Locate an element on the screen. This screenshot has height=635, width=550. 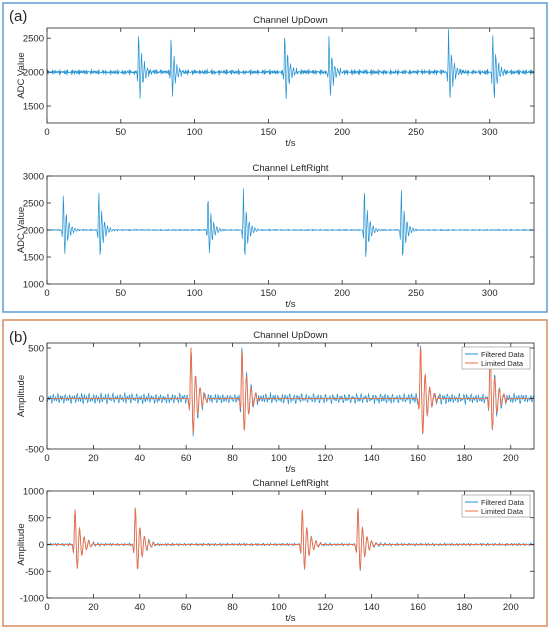
y-tick-label: 3000 is located at coordinates (33, 177).